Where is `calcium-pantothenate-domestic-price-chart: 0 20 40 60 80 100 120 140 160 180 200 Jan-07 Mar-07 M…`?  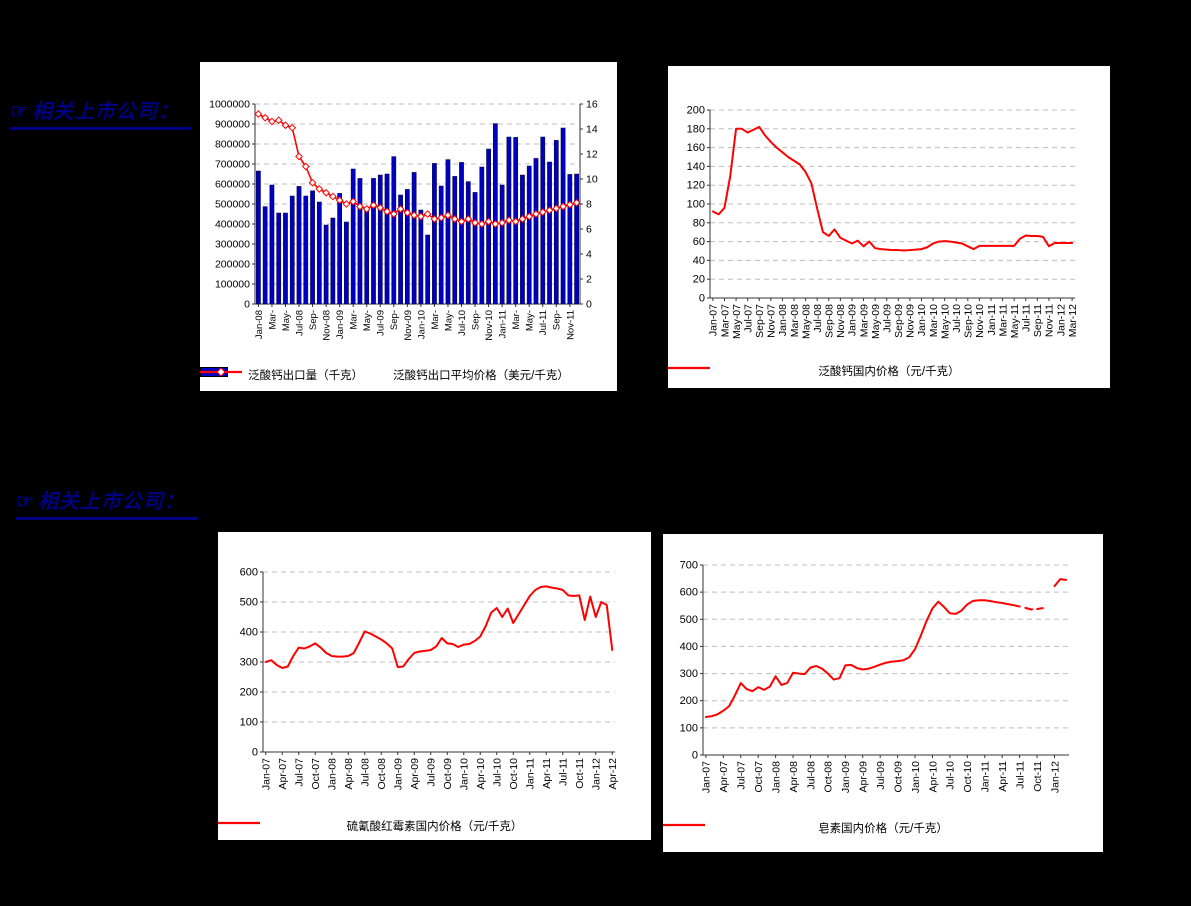
calcium-pantothenate-domestic-price-chart: 0 20 40 60 80 100 120 140 160 180 200 Jan-07 Mar-07 M… is located at coordinates (889, 227).